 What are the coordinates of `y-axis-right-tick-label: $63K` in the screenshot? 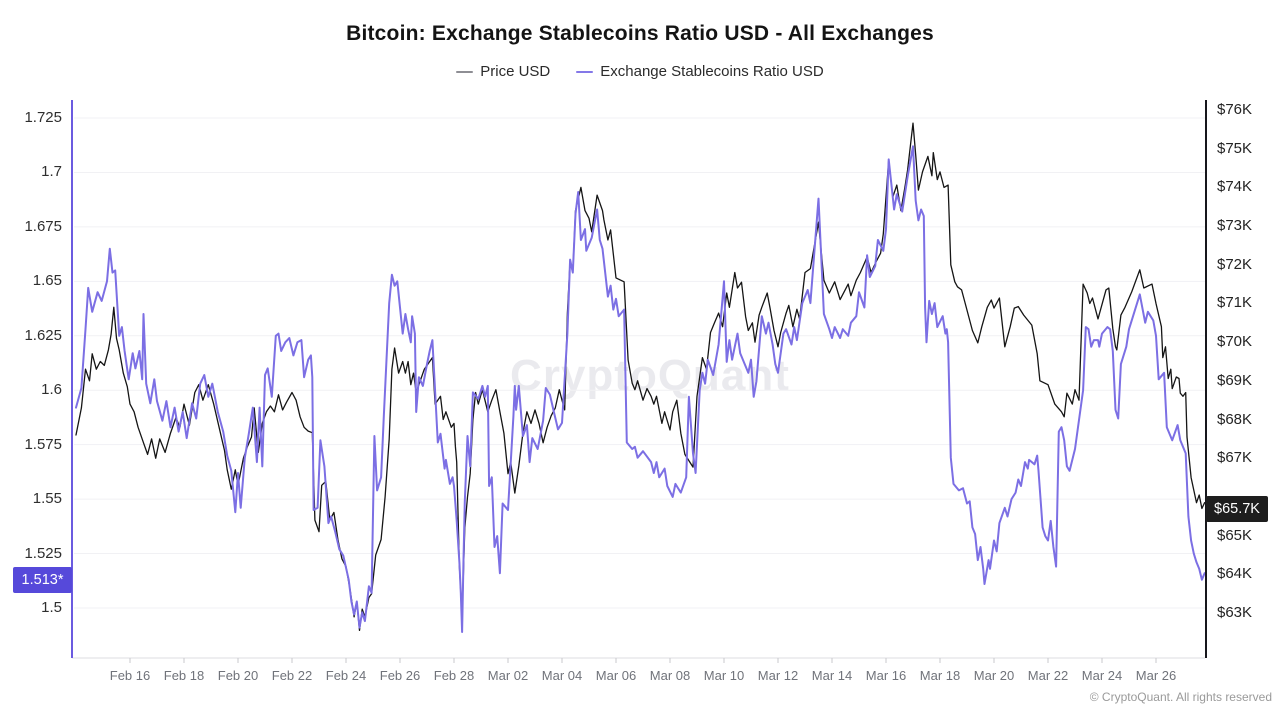 It's located at (1235, 612).